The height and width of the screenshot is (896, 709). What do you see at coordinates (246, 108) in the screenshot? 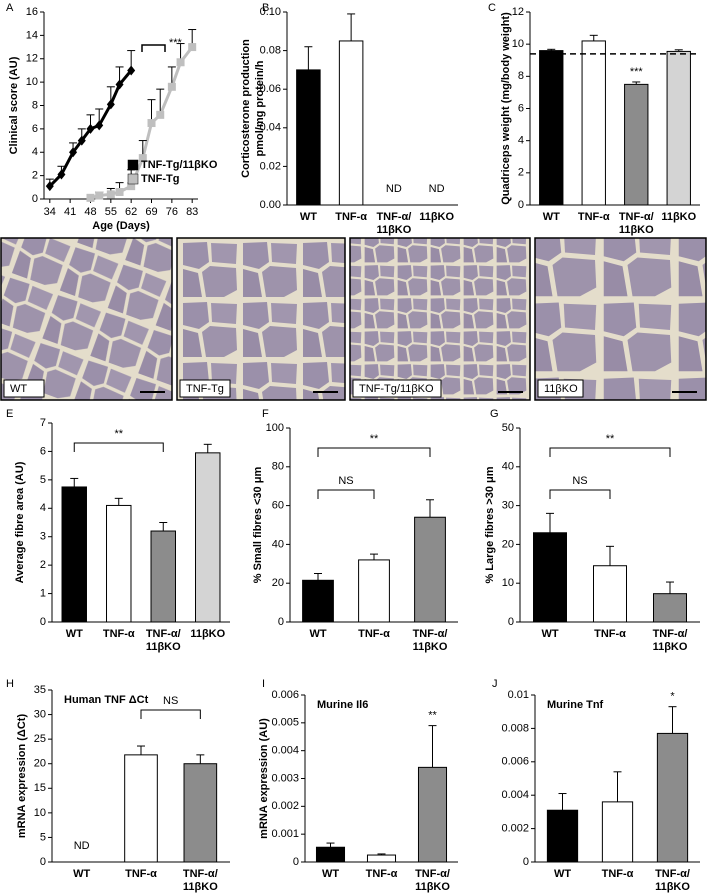
I see `y-axis-label: Corticosterone production` at bounding box center [246, 108].